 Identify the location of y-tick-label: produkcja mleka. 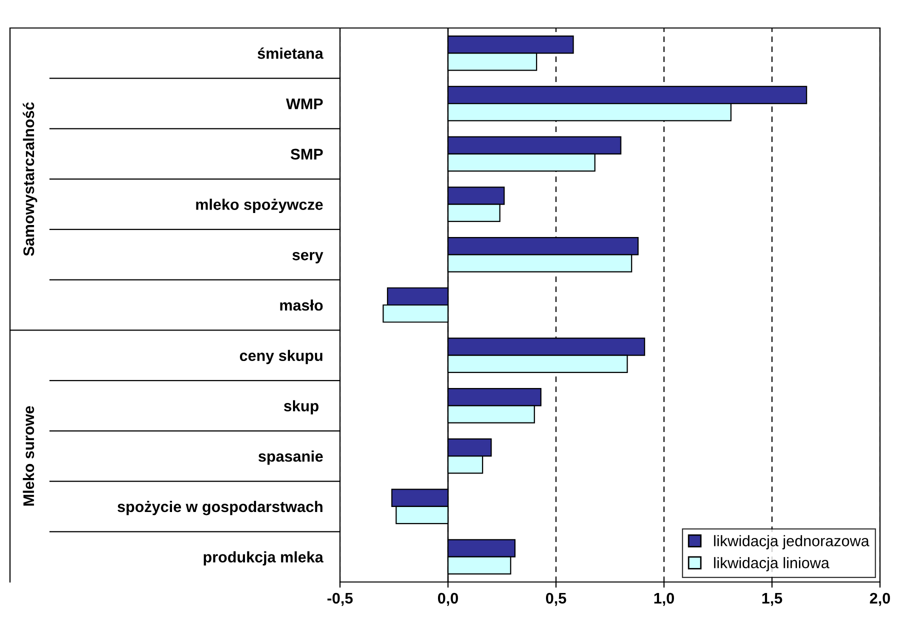
(264, 558).